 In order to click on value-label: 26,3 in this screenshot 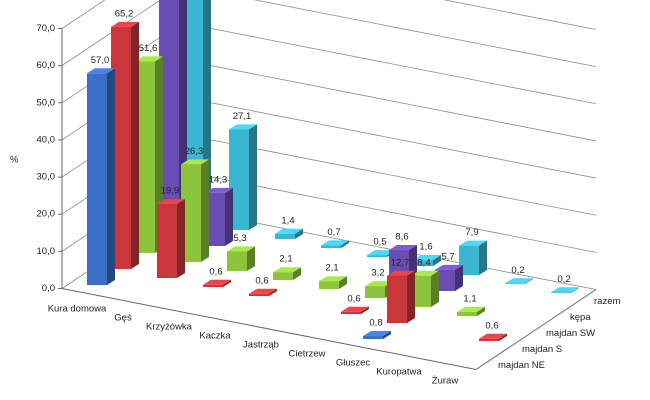, I will do `click(194, 151)`.